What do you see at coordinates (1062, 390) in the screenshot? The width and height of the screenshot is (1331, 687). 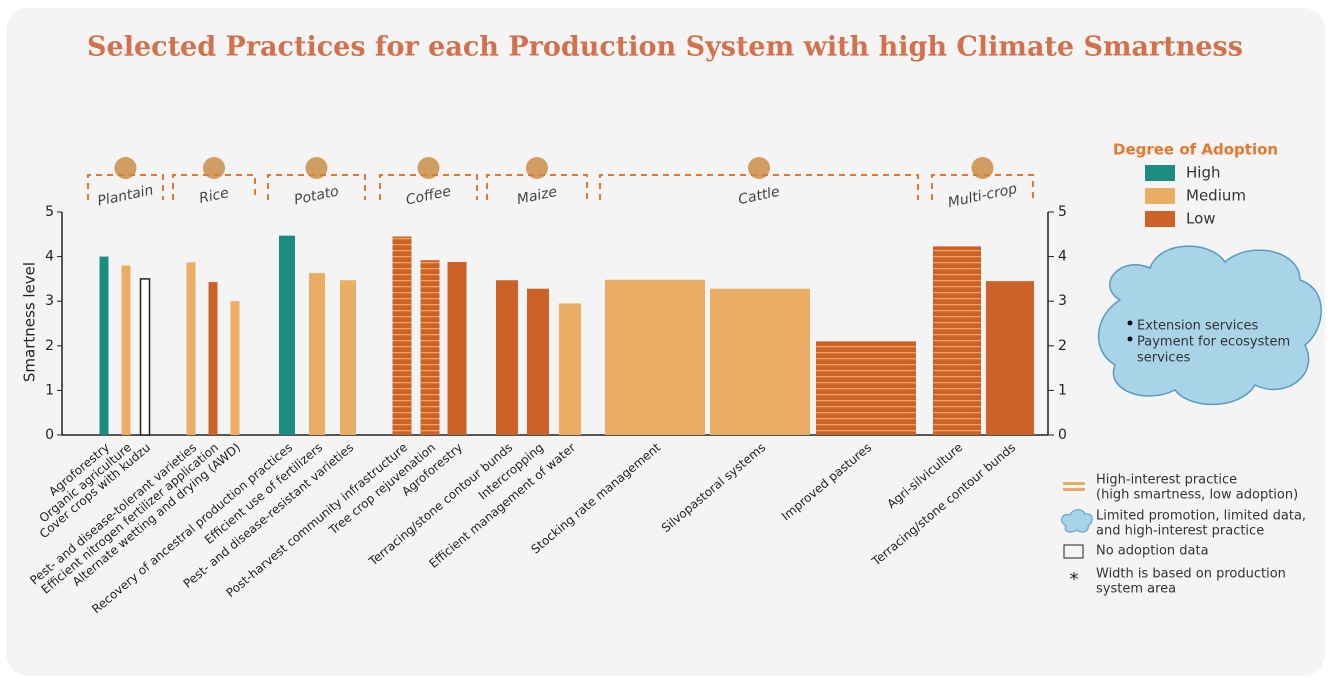 I see `y2-tick-label: 1` at bounding box center [1062, 390].